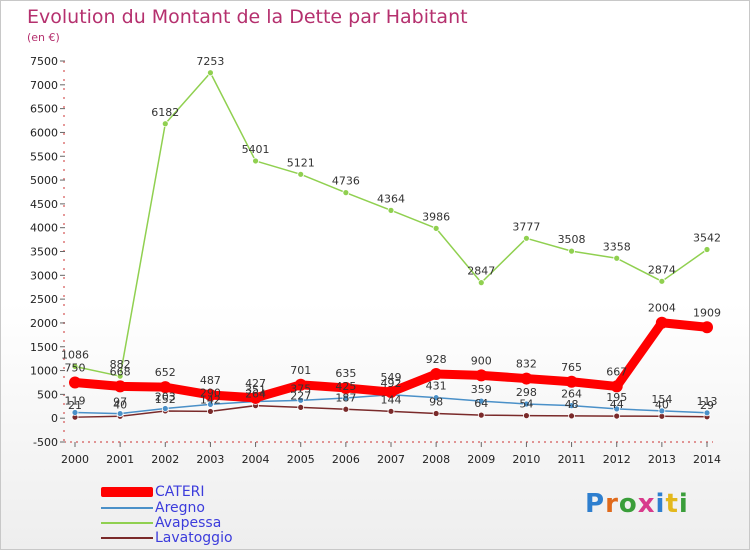 The image size is (750, 551). What do you see at coordinates (436, 459) in the screenshot?
I see `x-tick-label: 2008` at bounding box center [436, 459].